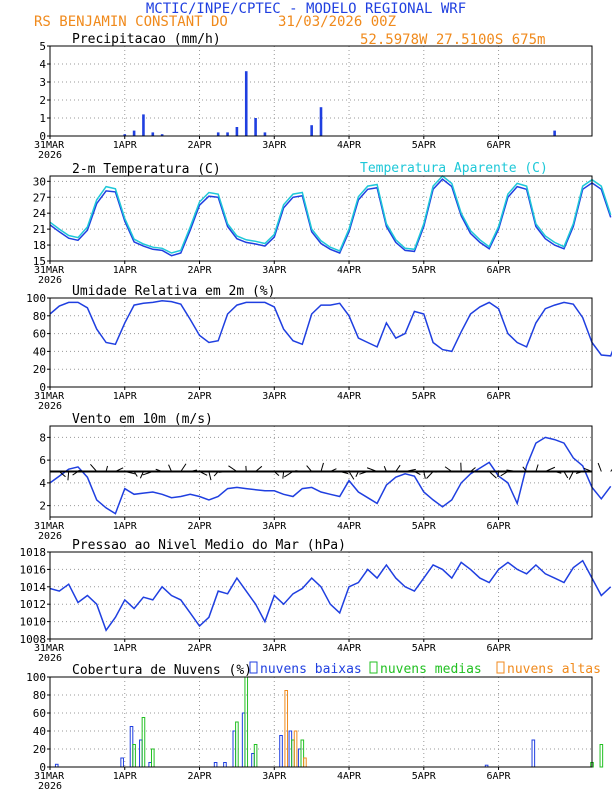  Describe the element at coordinates (321, 722) in the screenshot. I see `panel-frame-clouds` at that location.